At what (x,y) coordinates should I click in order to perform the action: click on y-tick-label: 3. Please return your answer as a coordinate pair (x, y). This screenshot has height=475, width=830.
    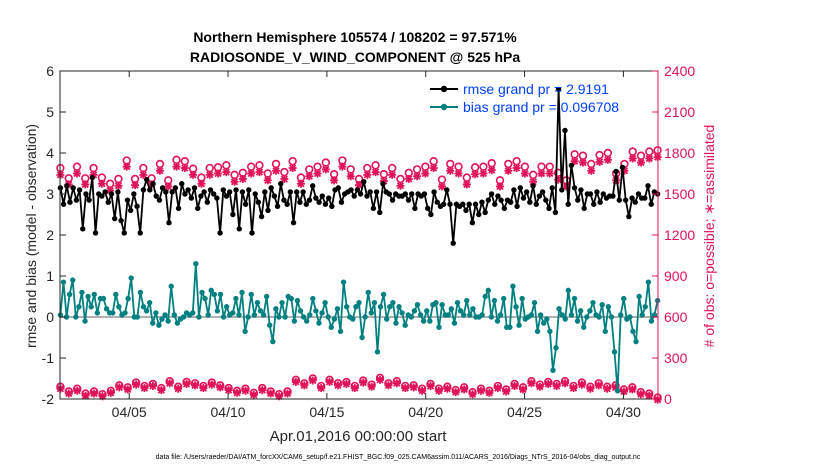
    Looking at the image, I should click on (50, 194).